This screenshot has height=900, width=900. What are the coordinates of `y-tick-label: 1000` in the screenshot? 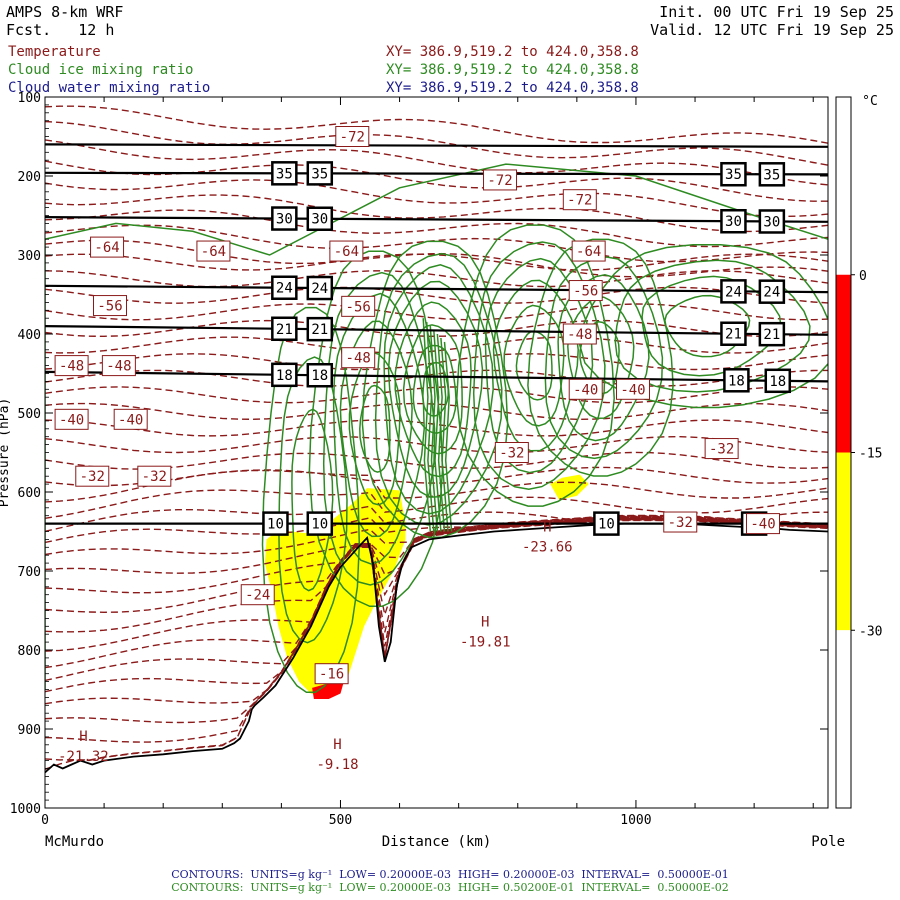 It's located at (25, 809).